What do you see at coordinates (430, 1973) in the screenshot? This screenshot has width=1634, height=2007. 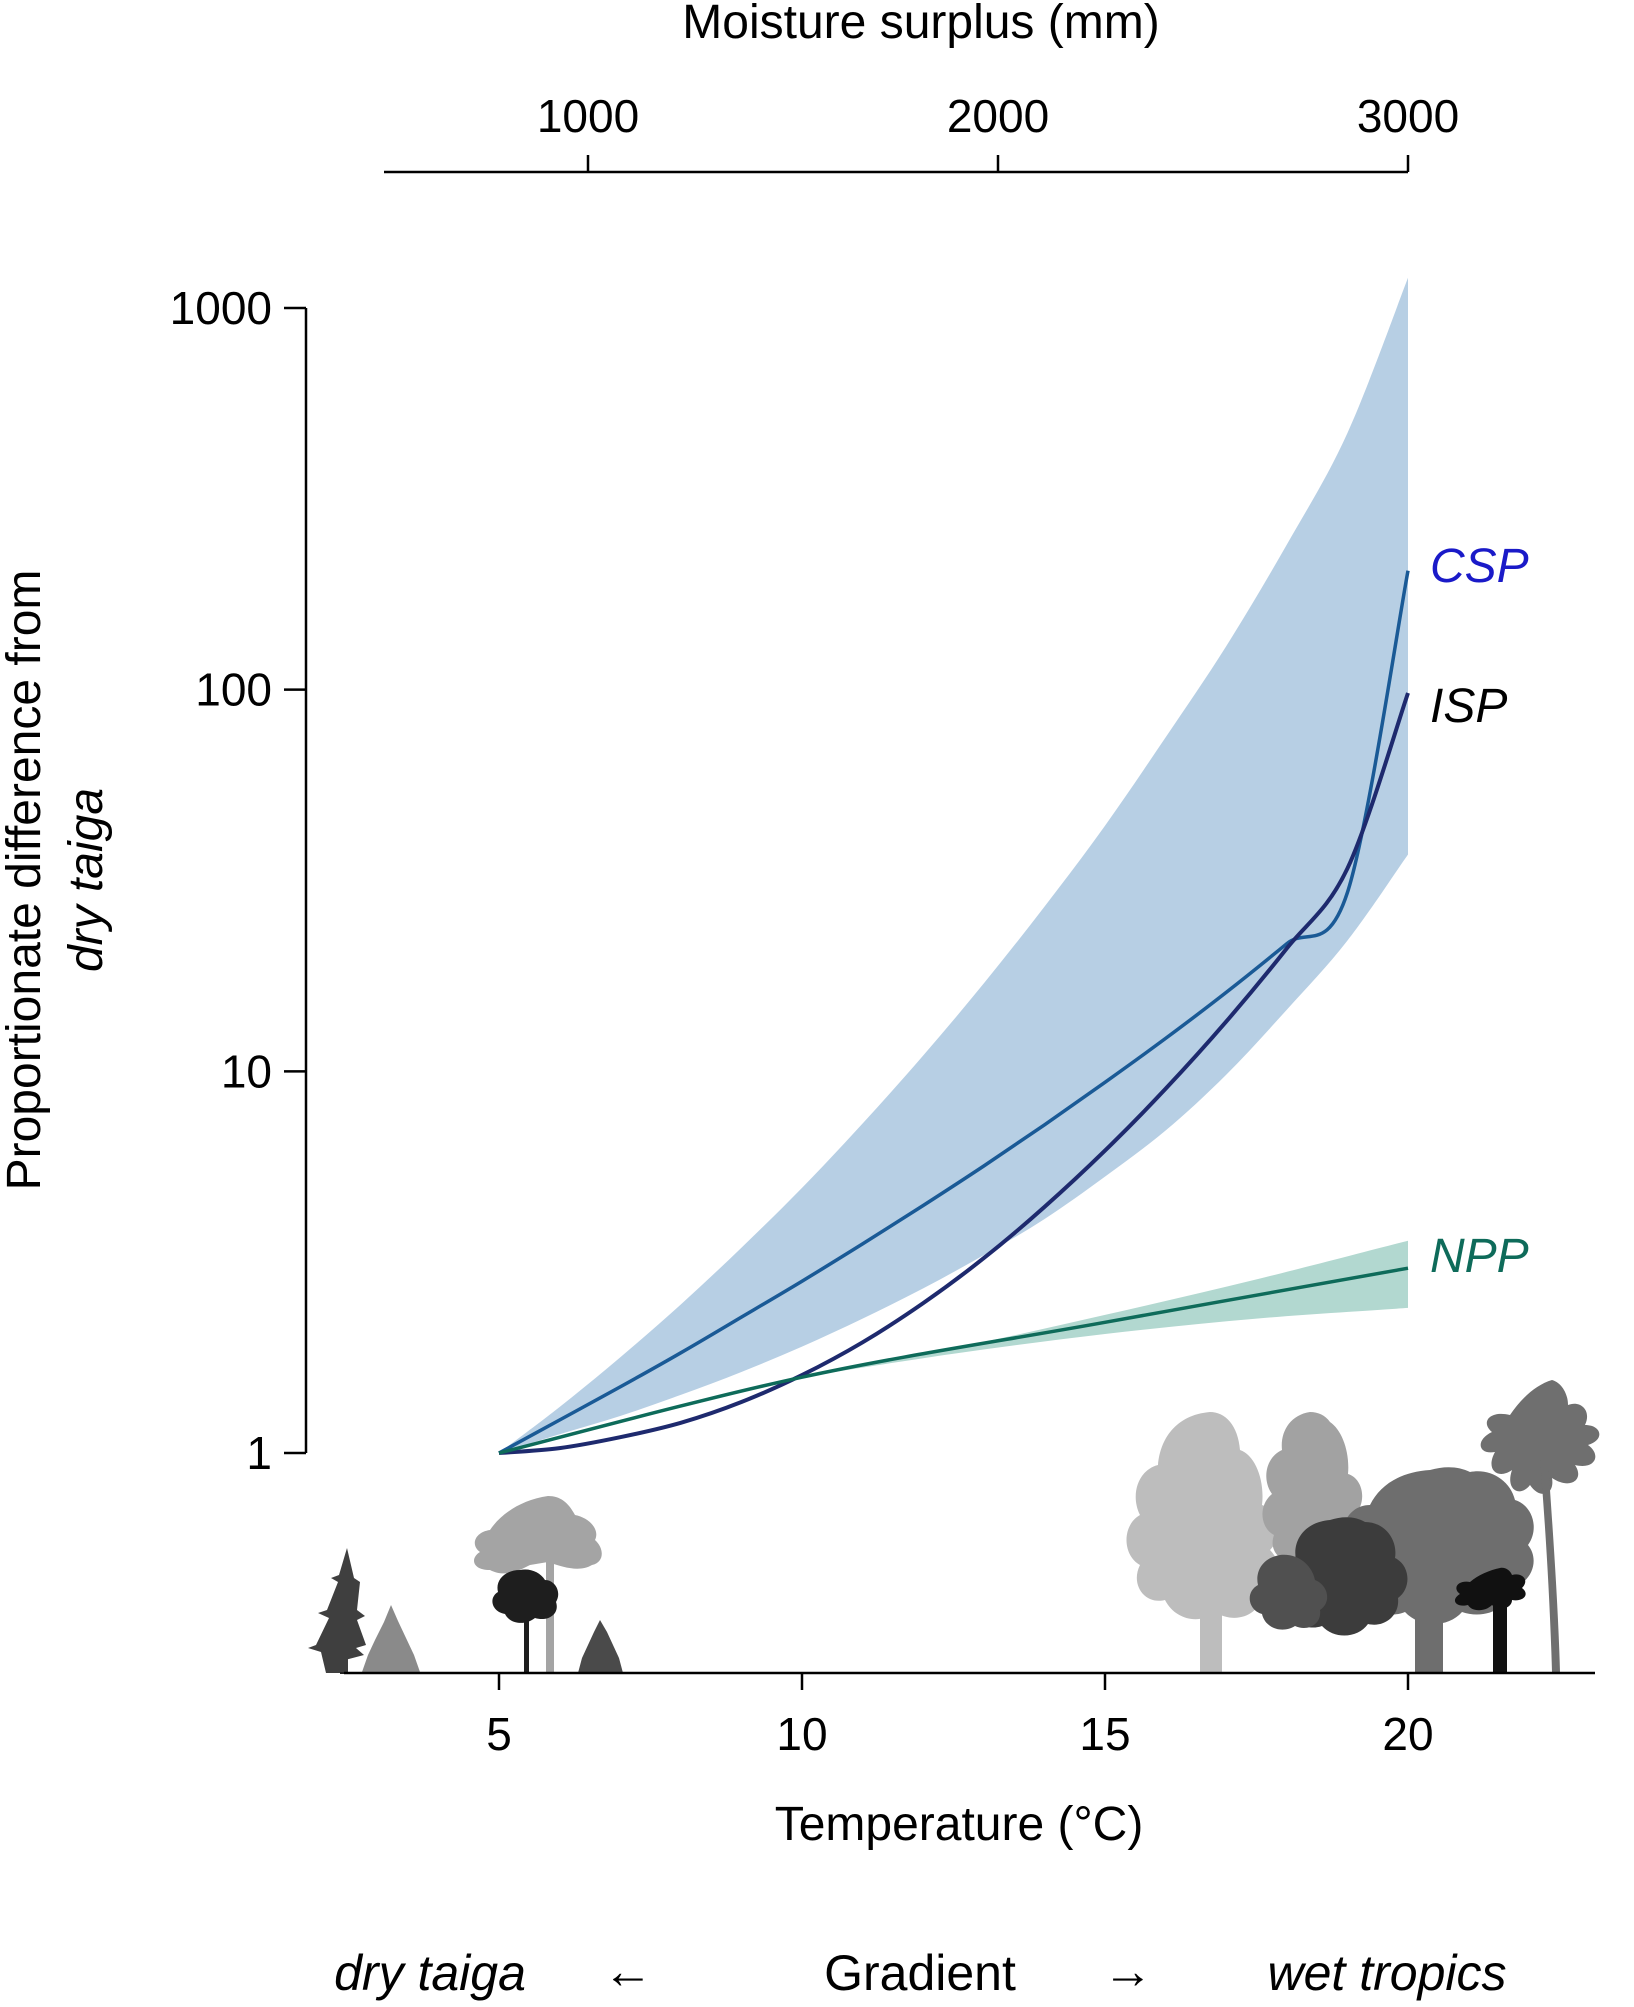 I see `gradient-left-label: dry taiga` at bounding box center [430, 1973].